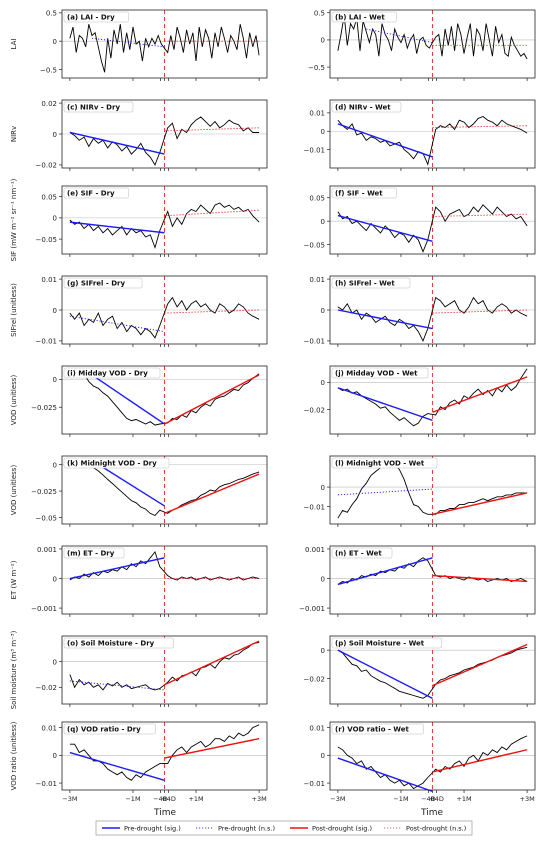  Describe the element at coordinates (363, 108) in the screenshot. I see `panel-title: (d) NIRv - Wet` at that location.